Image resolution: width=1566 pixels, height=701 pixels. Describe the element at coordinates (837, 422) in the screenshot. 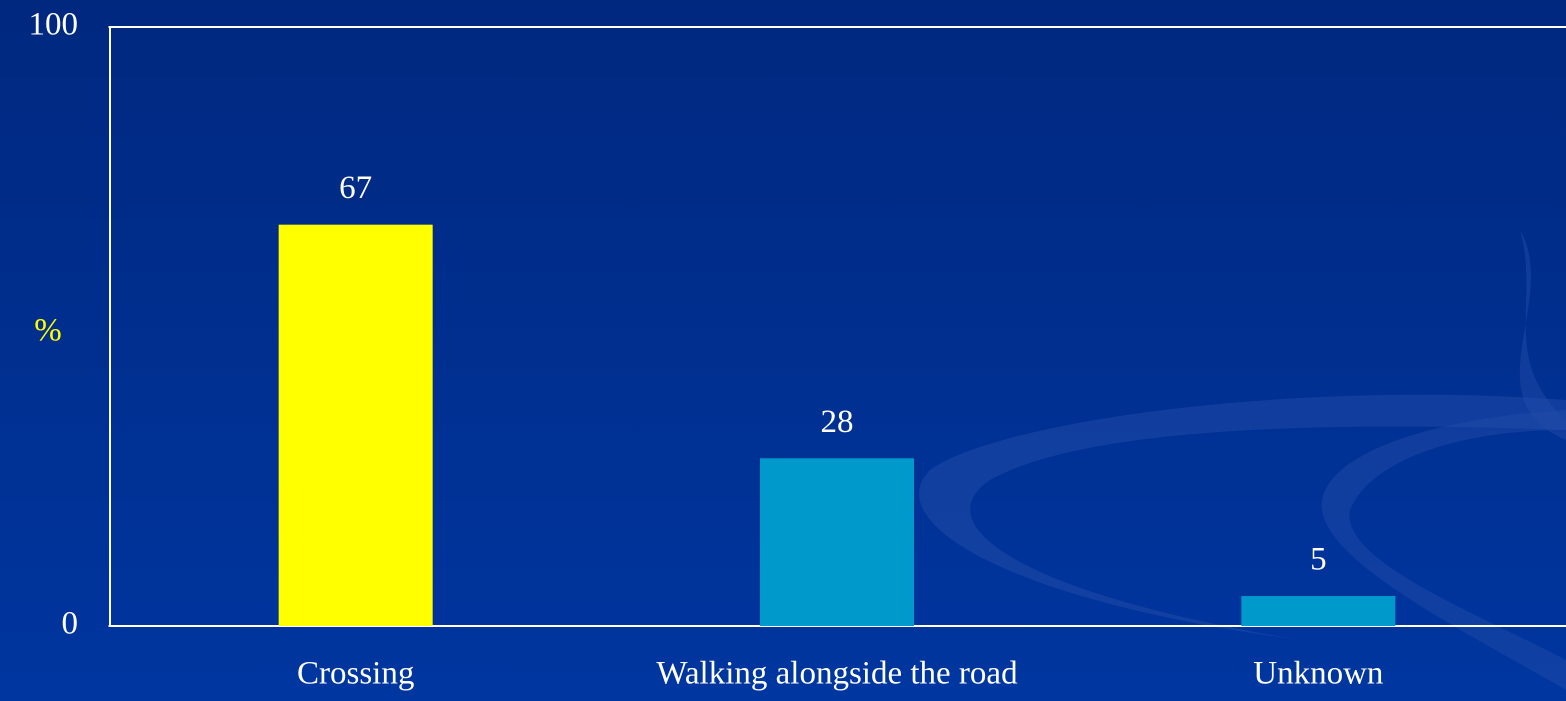

I see `data-label: 28` at that location.